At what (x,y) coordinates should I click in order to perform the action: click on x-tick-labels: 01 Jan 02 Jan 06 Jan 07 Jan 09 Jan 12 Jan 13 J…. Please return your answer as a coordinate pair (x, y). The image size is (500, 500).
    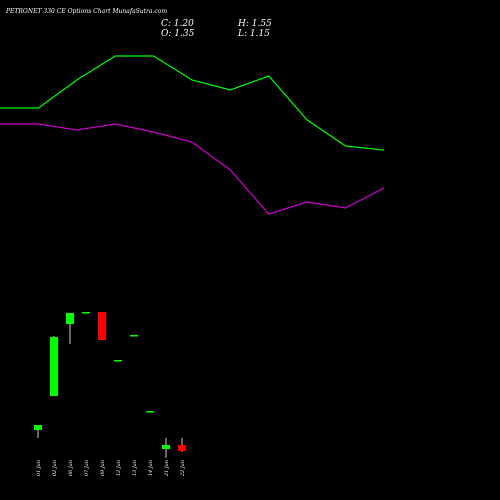
    Looking at the image, I should click on (111, 468).